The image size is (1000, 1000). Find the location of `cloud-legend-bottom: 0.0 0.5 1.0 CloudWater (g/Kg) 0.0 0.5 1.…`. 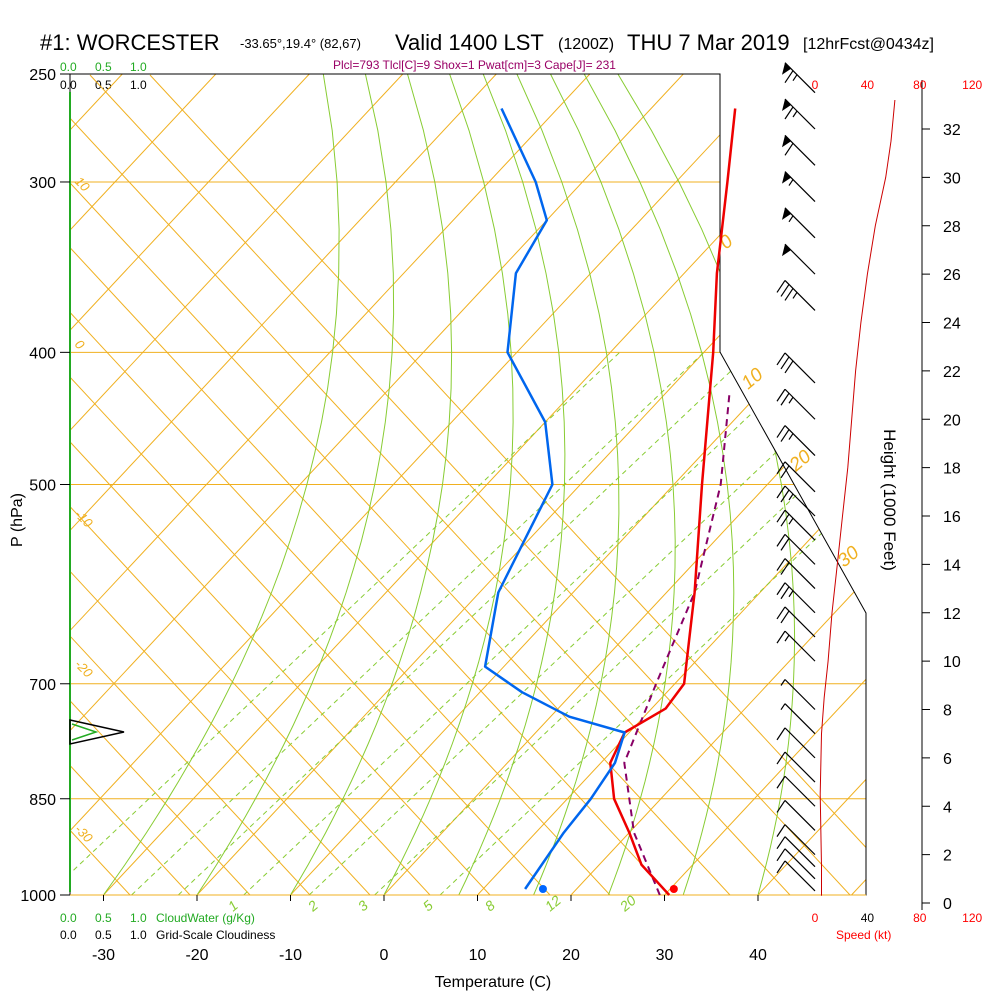

cloud-legend-bottom: 0.0 0.5 1.0 CloudWater (g/Kg) 0.0 0.5 1.… is located at coordinates (167, 926).